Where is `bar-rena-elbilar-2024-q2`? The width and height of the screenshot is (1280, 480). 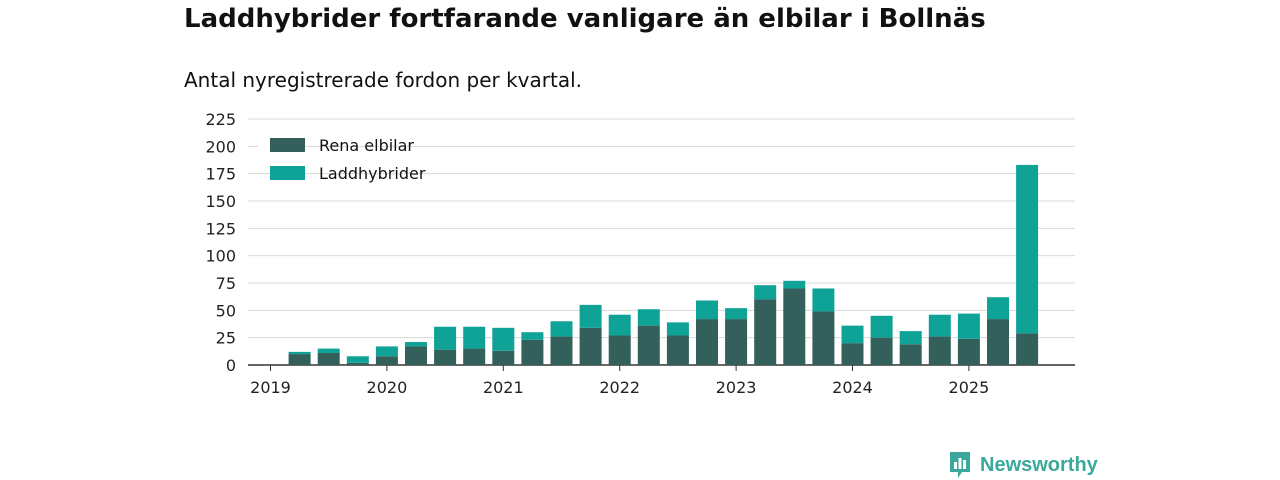 bar-rena-elbilar-2024-q2 is located at coordinates (881, 351).